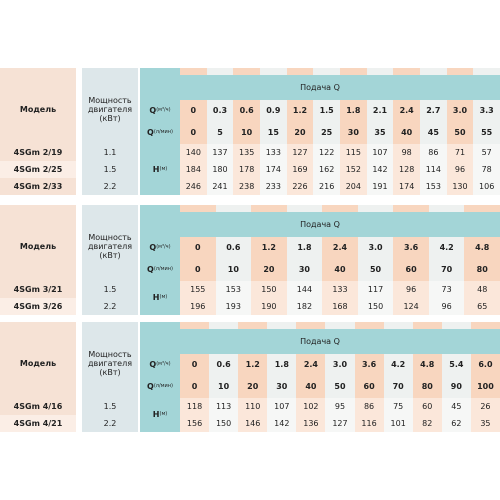  Describe the element at coordinates (273, 186) in the screenshot. I see `head-value: 233` at that location.